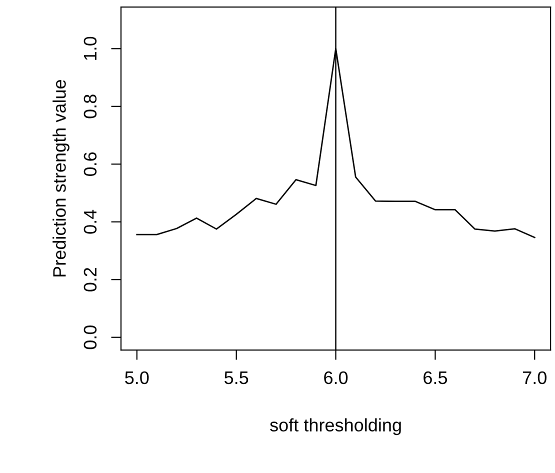 This screenshot has height=473, width=555. What do you see at coordinates (90, 337) in the screenshot?
I see `y-tick-label: 0.0` at bounding box center [90, 337].